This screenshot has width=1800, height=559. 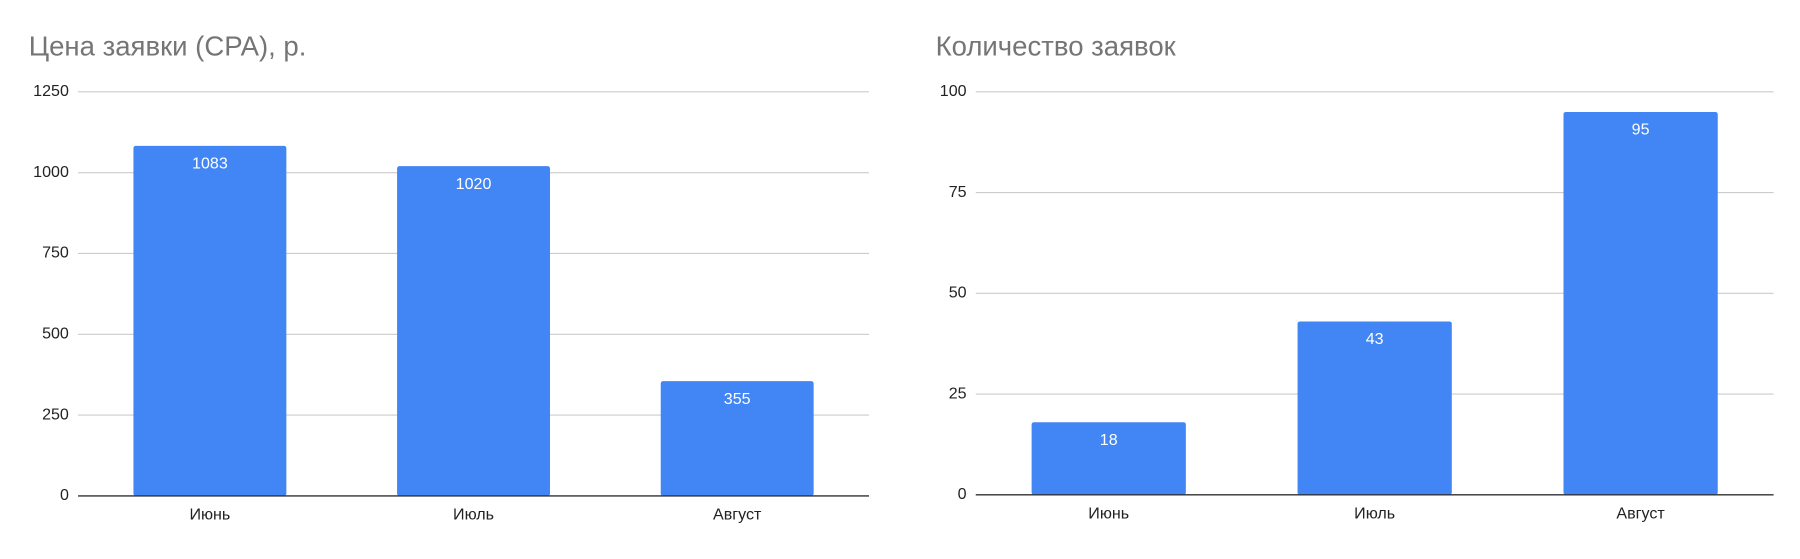 What do you see at coordinates (474, 184) in the screenshot?
I see `value-label: 1020` at bounding box center [474, 184].